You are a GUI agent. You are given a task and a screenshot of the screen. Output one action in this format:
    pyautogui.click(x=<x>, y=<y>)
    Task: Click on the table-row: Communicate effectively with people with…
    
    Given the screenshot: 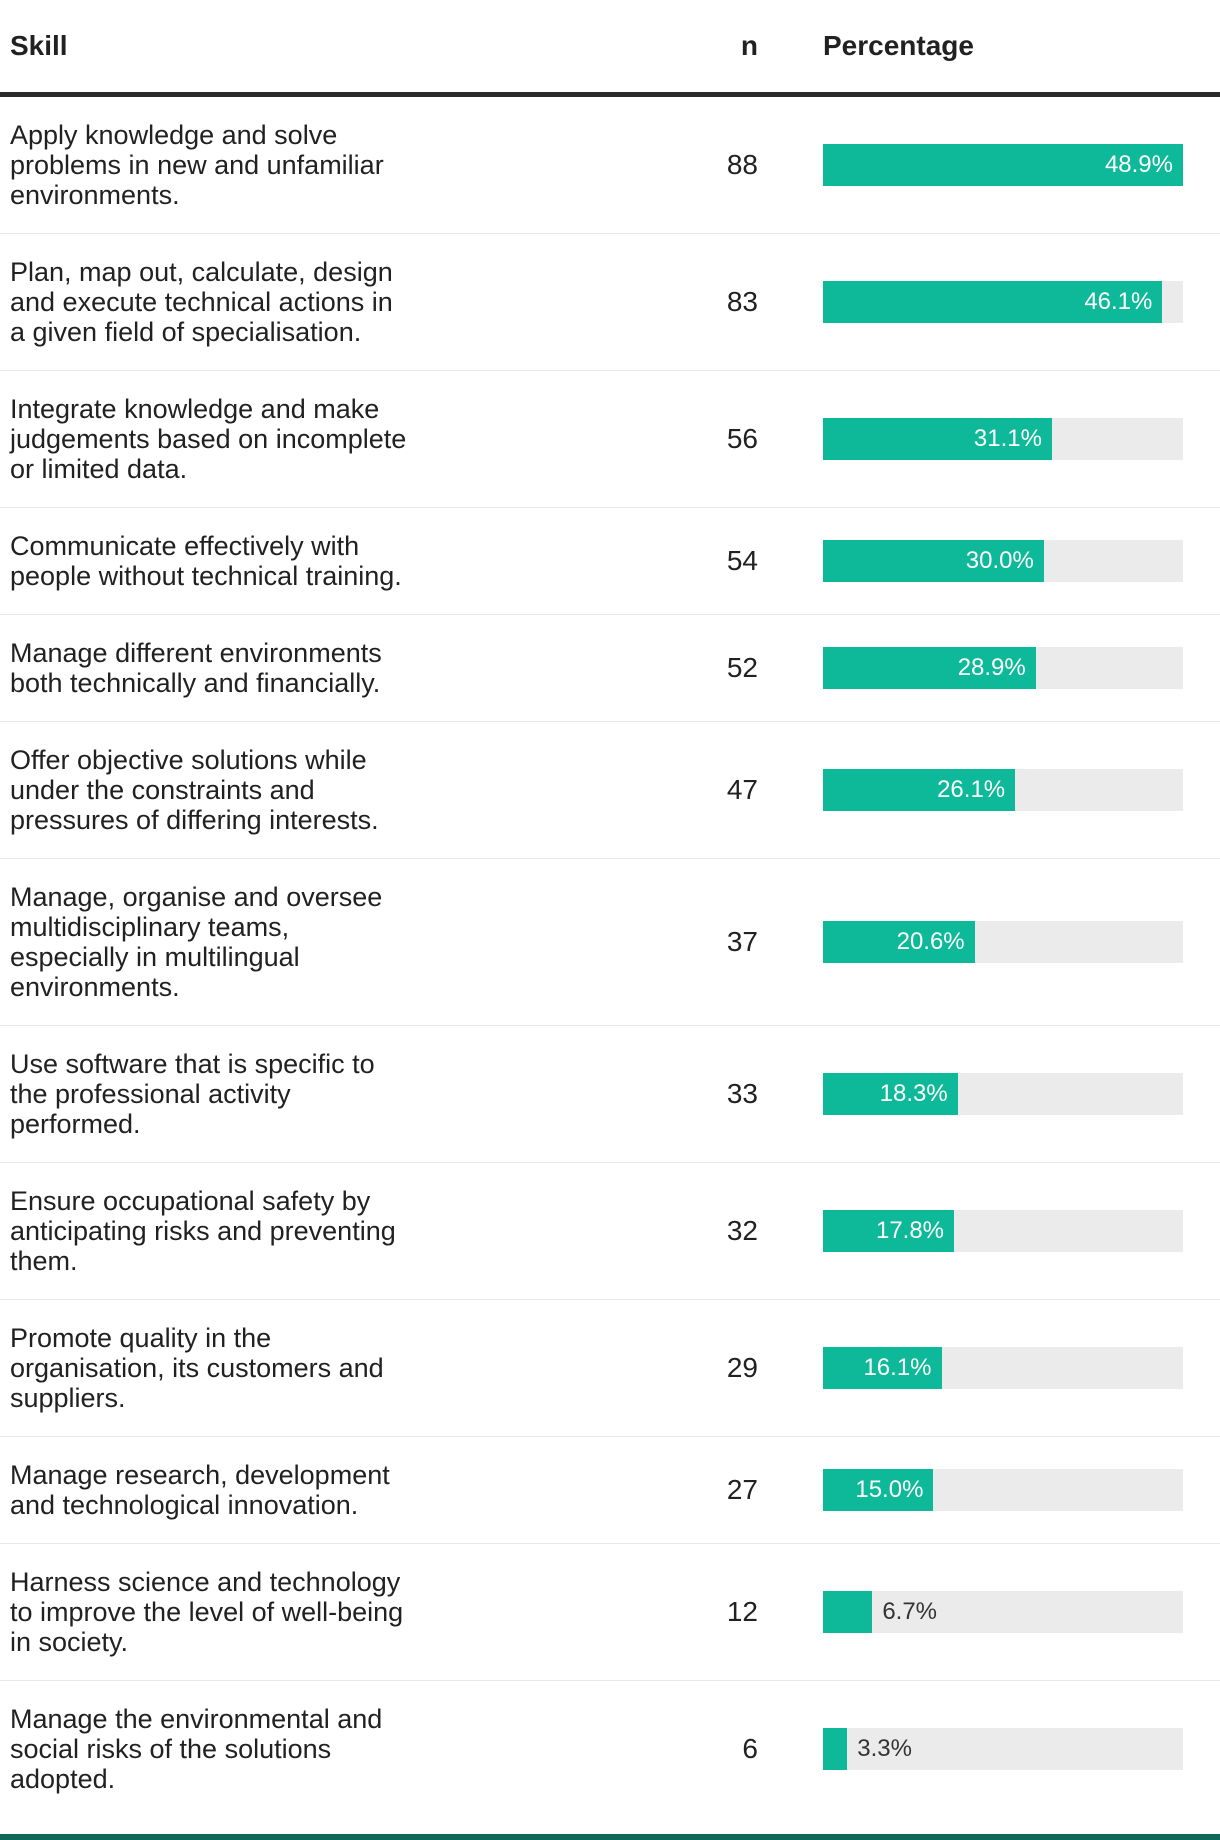 What is the action you would take?
    pyautogui.click(x=610, y=560)
    